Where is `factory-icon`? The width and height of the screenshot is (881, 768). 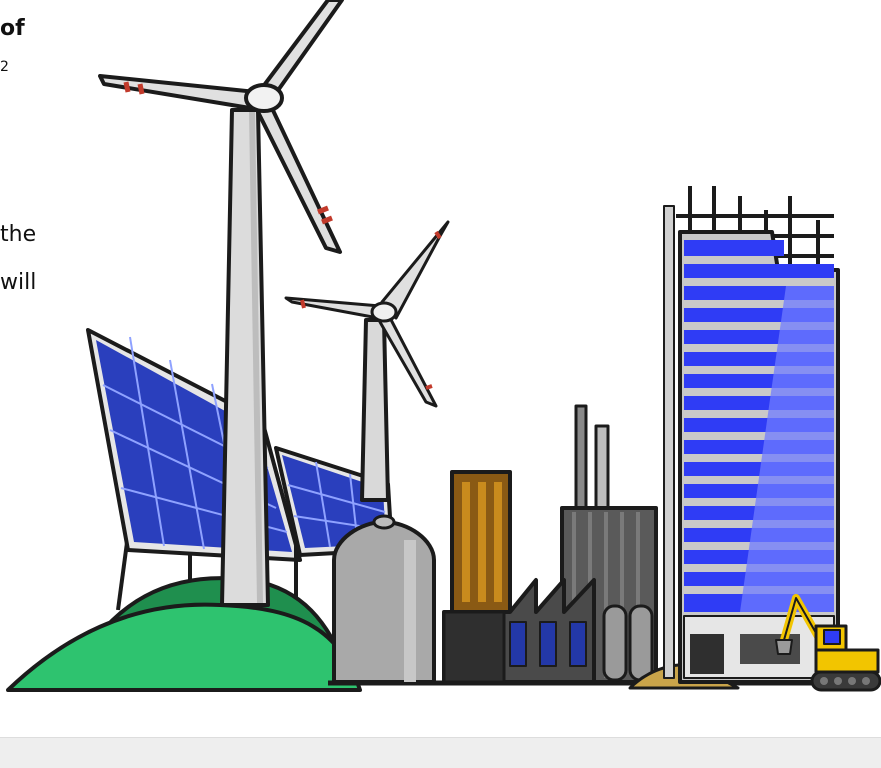 factory-icon is located at coordinates (550, 544).